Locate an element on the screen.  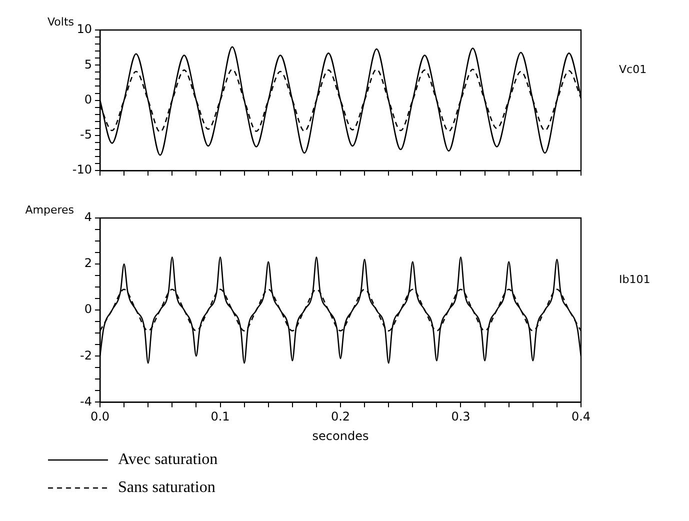
text: Vc01 is located at coordinates (633, 69).